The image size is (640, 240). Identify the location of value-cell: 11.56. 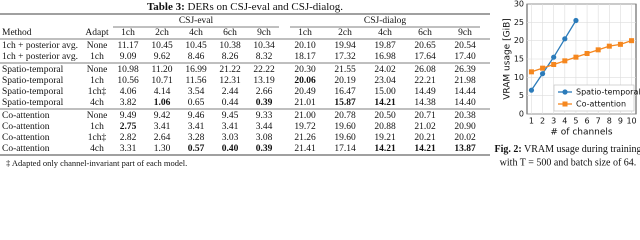
(195, 81).